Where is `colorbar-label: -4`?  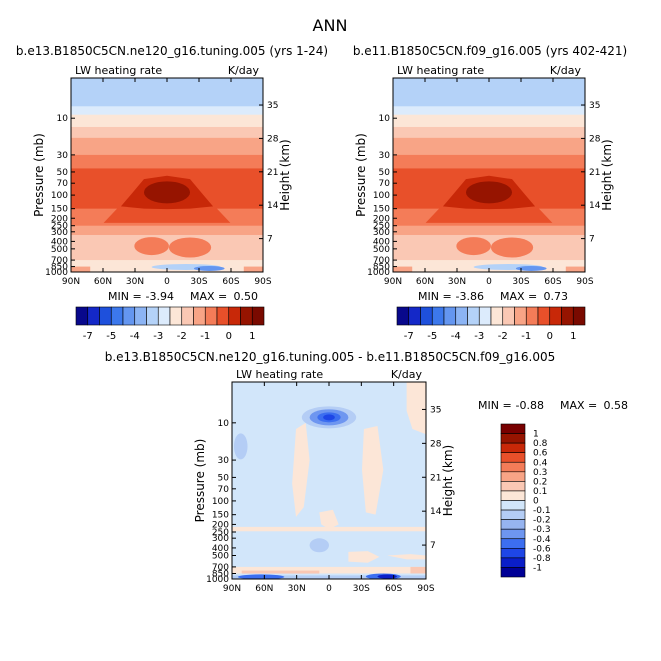 colorbar-label: -4 is located at coordinates (456, 336).